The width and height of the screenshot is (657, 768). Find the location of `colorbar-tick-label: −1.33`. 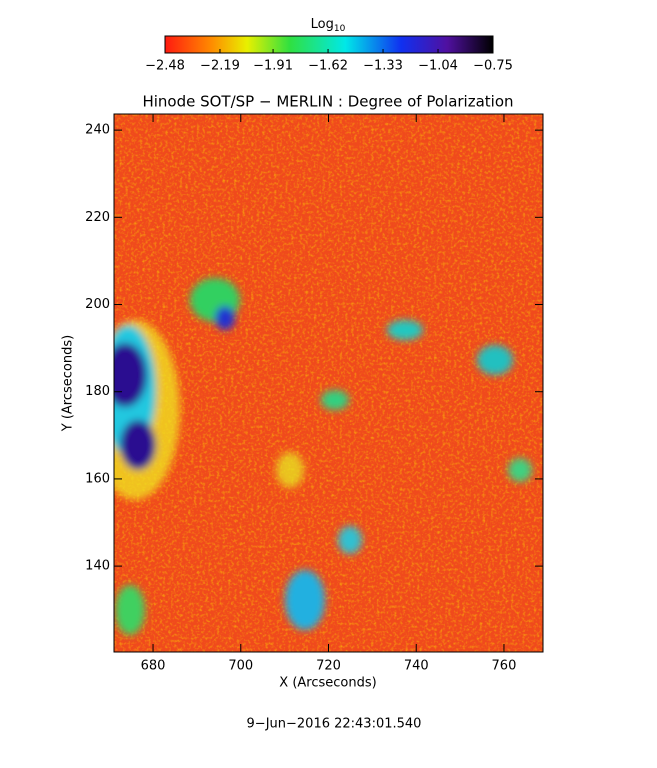

colorbar-tick-label: −1.33 is located at coordinates (383, 66).